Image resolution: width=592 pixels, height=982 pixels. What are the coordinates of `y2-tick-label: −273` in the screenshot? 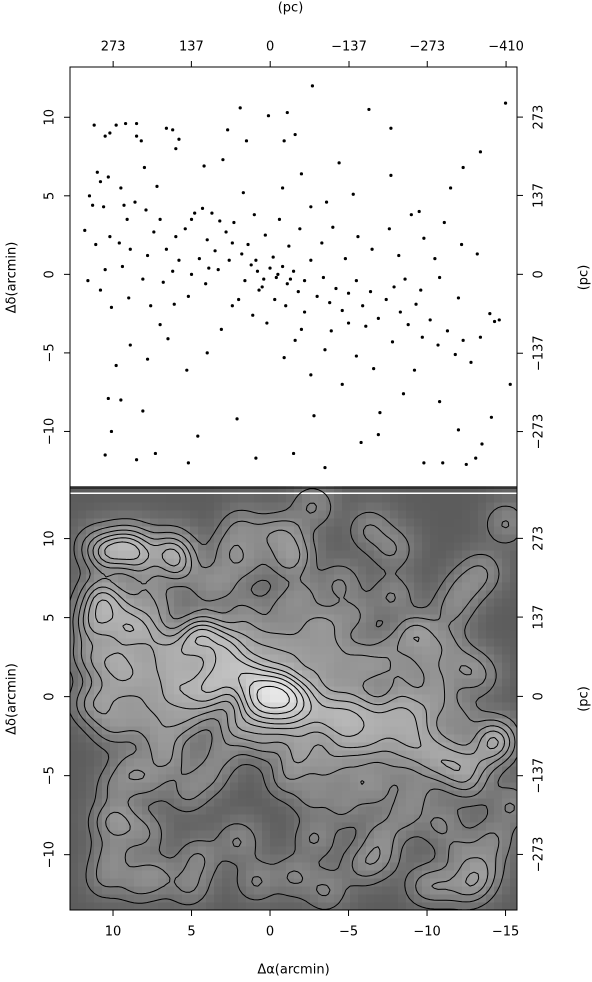 It's located at (539, 432).